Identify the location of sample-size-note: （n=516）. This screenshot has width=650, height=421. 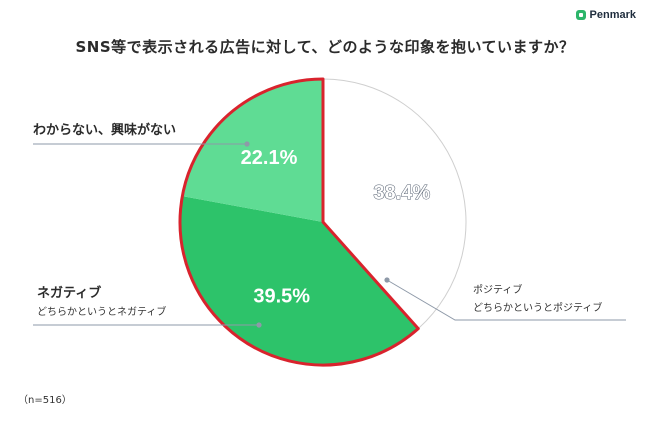
(45, 400).